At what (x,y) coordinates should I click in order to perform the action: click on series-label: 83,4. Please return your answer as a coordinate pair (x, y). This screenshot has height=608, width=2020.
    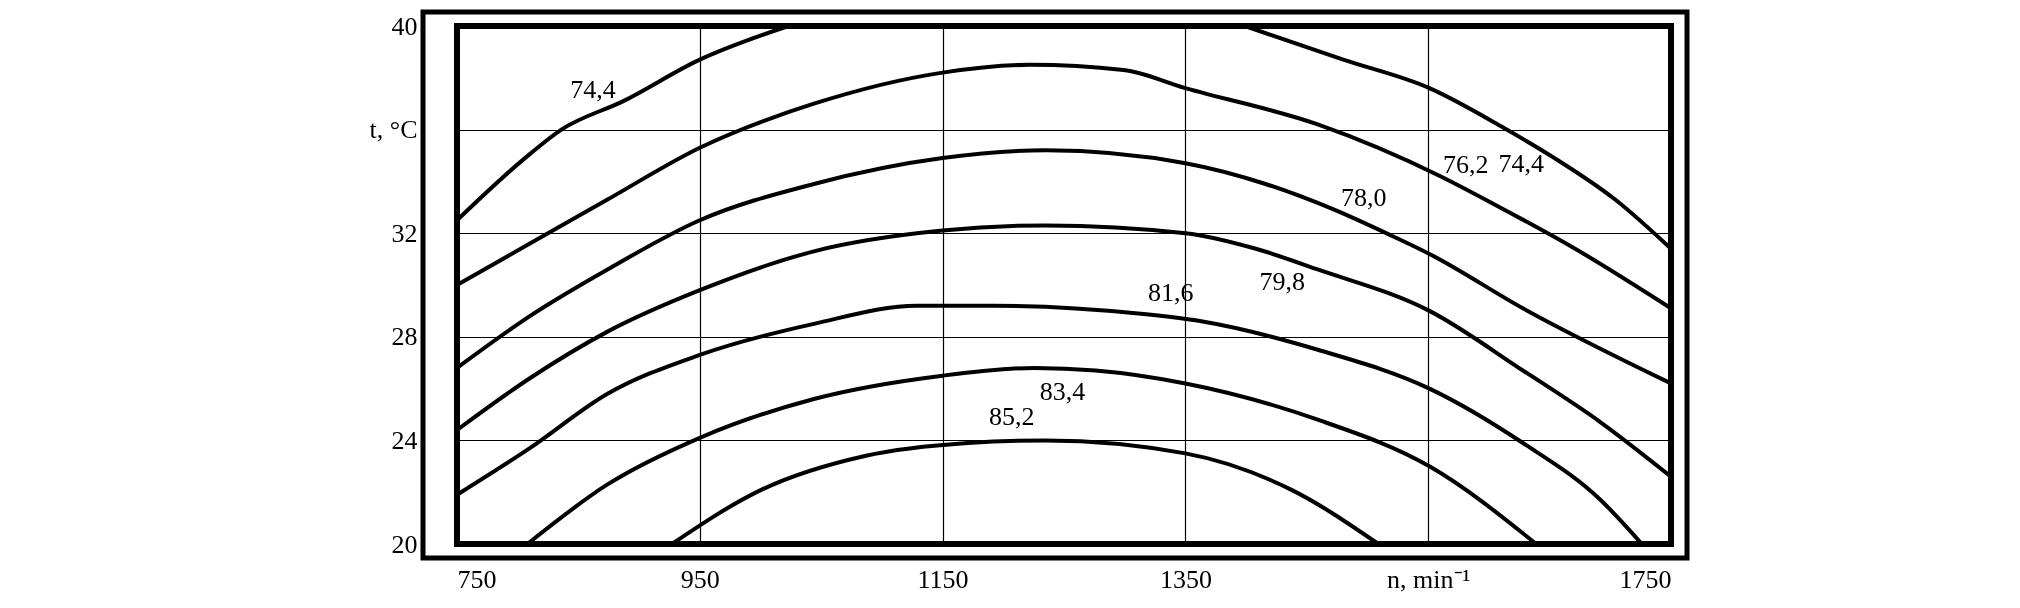
    Looking at the image, I should click on (1062, 392).